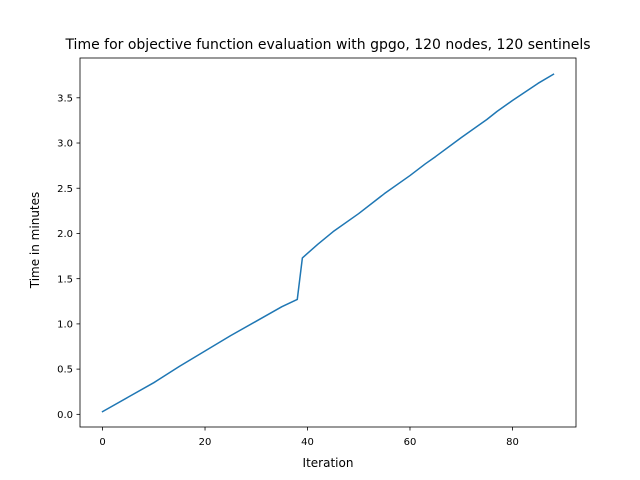  I want to click on y-tick-label: 3.0, so click(65, 144).